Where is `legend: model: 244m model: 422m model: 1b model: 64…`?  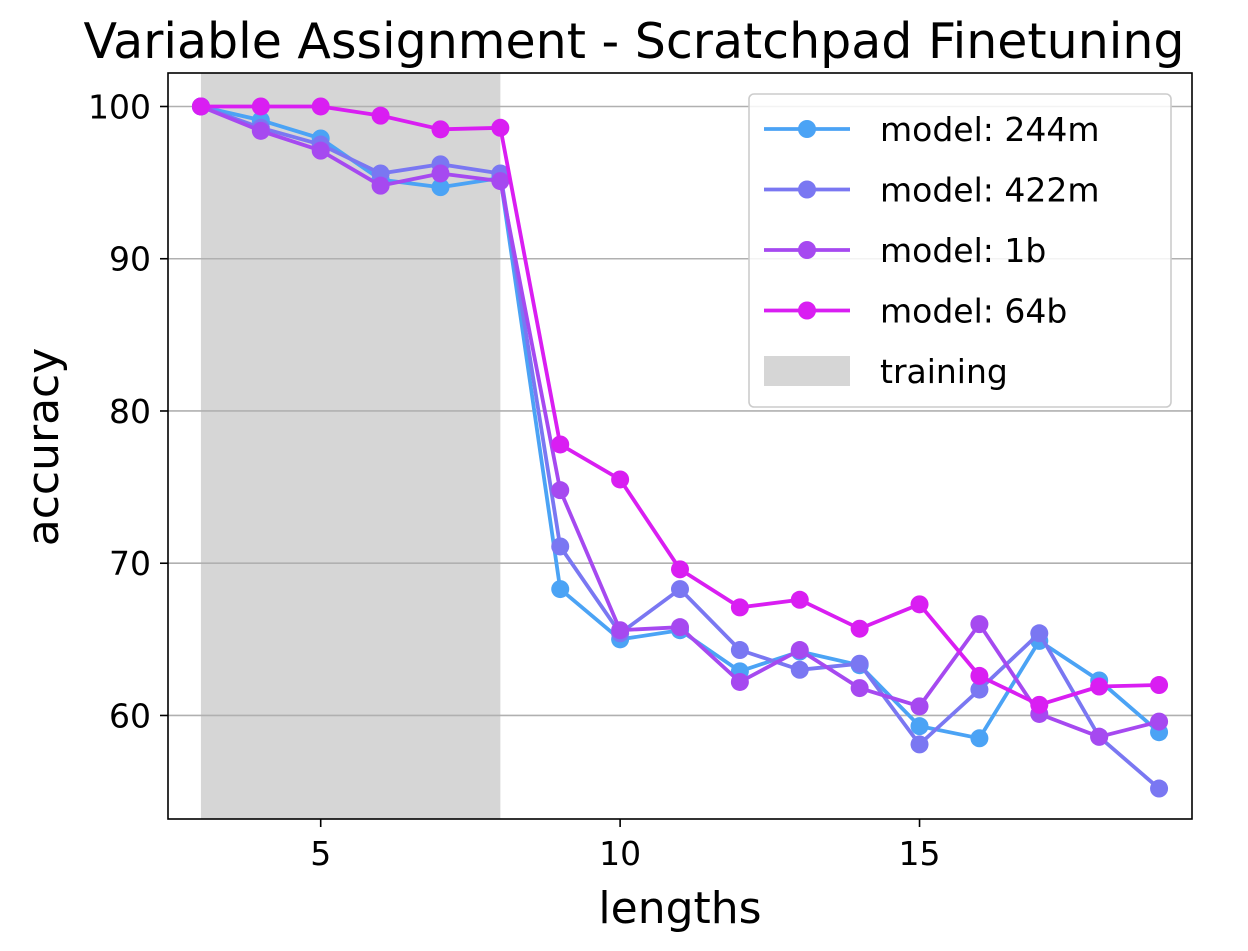 legend: model: 244m model: 422m model: 1b model: 64… is located at coordinates (960, 250).